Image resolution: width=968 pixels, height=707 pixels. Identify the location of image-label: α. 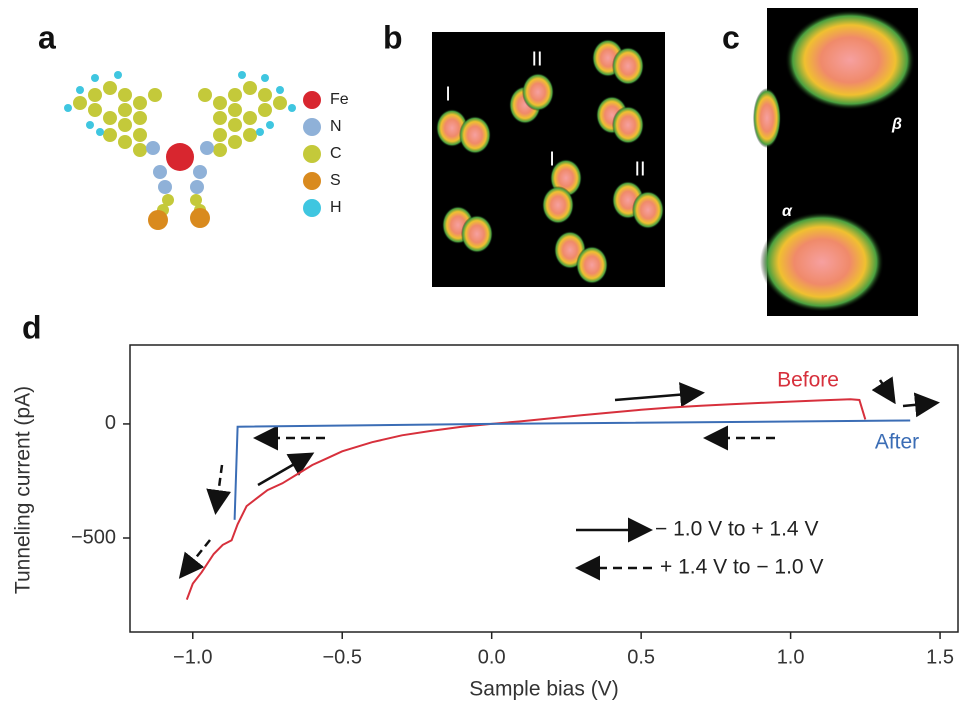
(787, 211).